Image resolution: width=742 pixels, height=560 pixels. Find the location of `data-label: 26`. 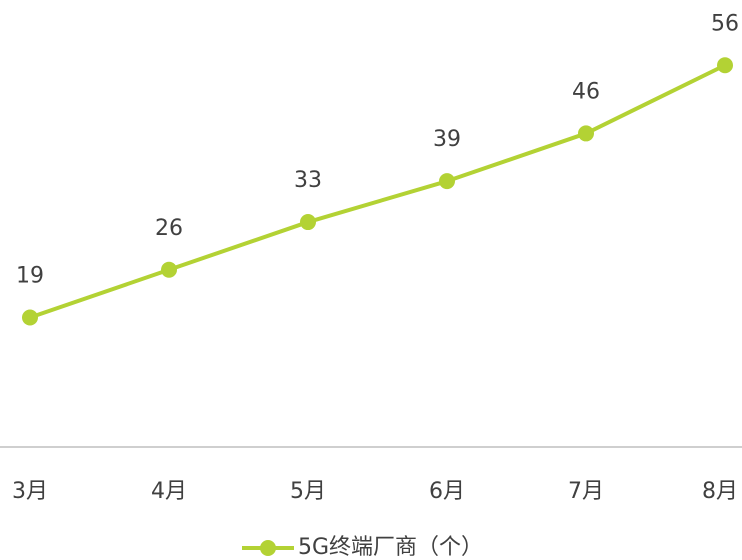

data-label: 26 is located at coordinates (169, 228).